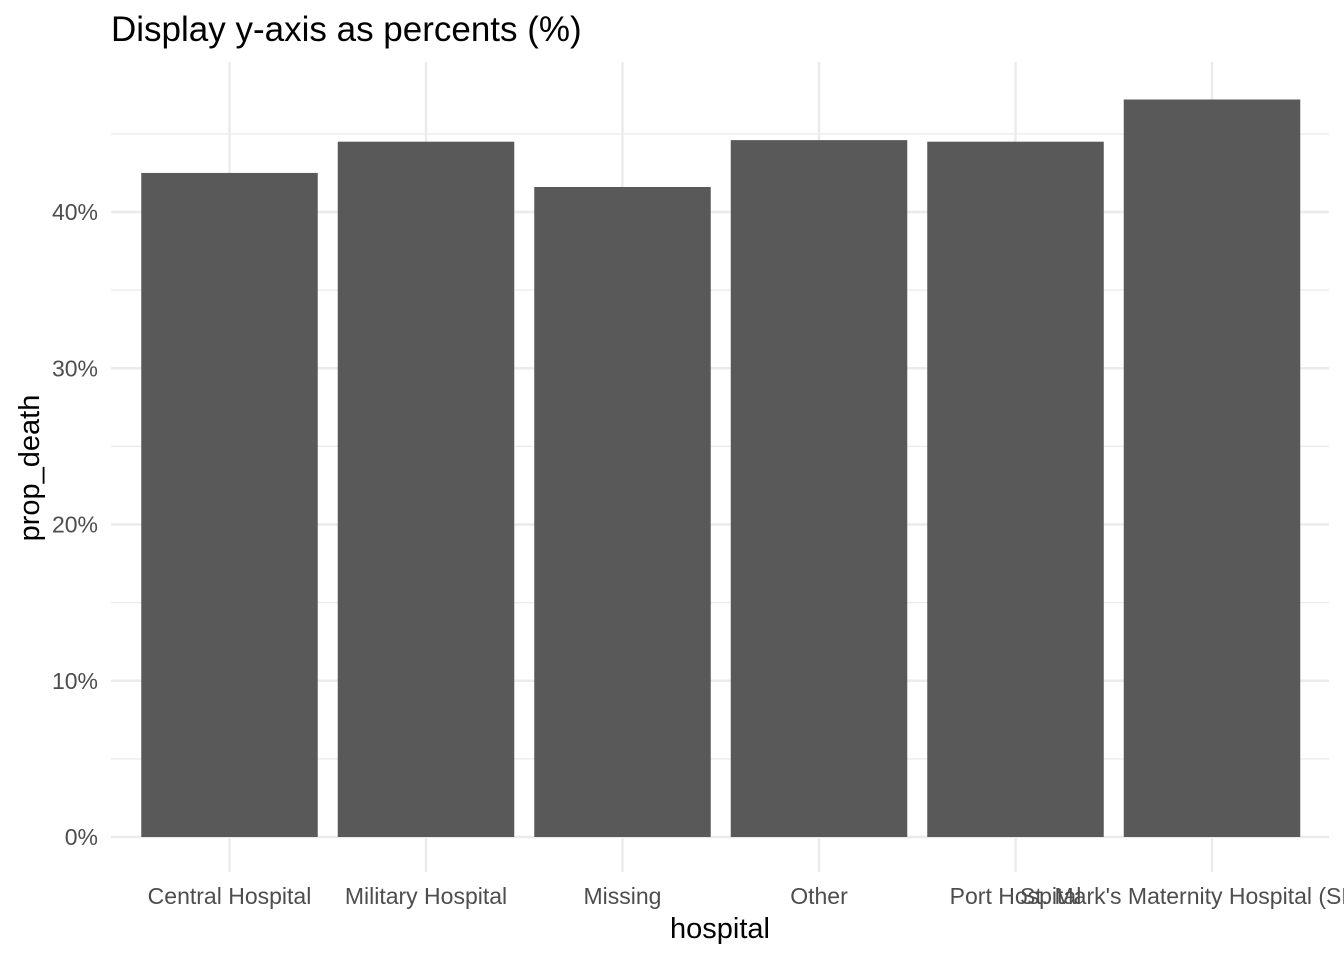 The width and height of the screenshot is (1344, 960). I want to click on y-tick-label: 30%, so click(75, 368).